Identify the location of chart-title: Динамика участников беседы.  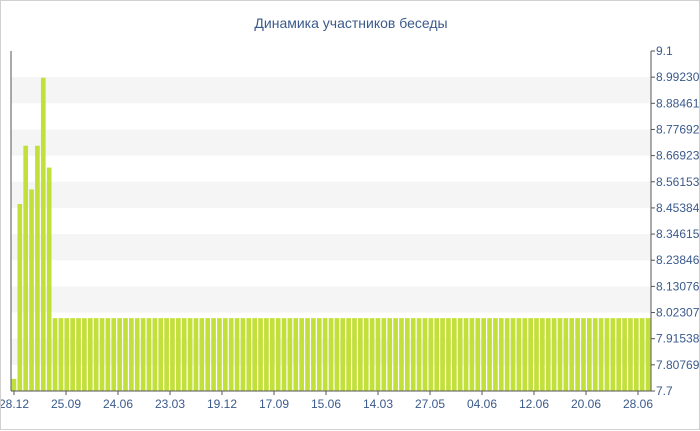
(351, 23).